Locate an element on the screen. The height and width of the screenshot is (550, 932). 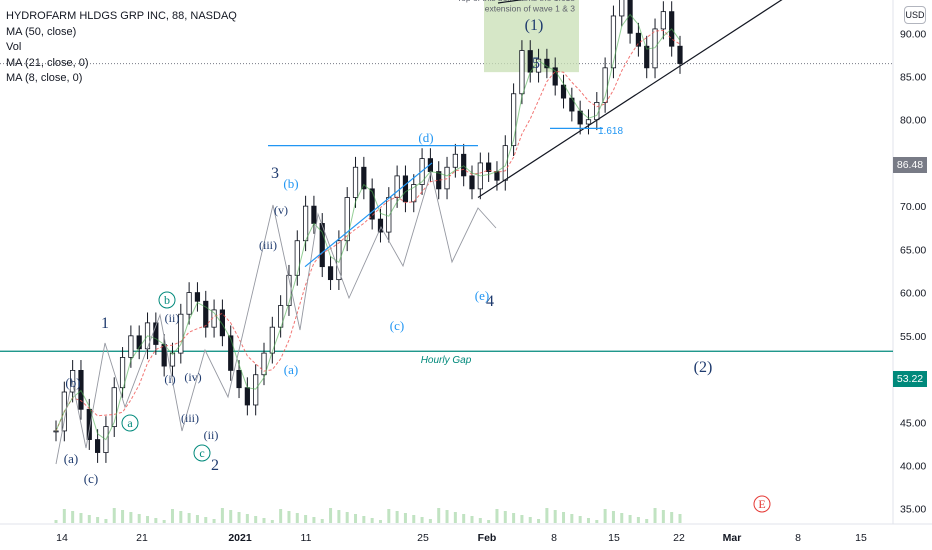
wave-label-iv: (iv) is located at coordinates (192, 377).